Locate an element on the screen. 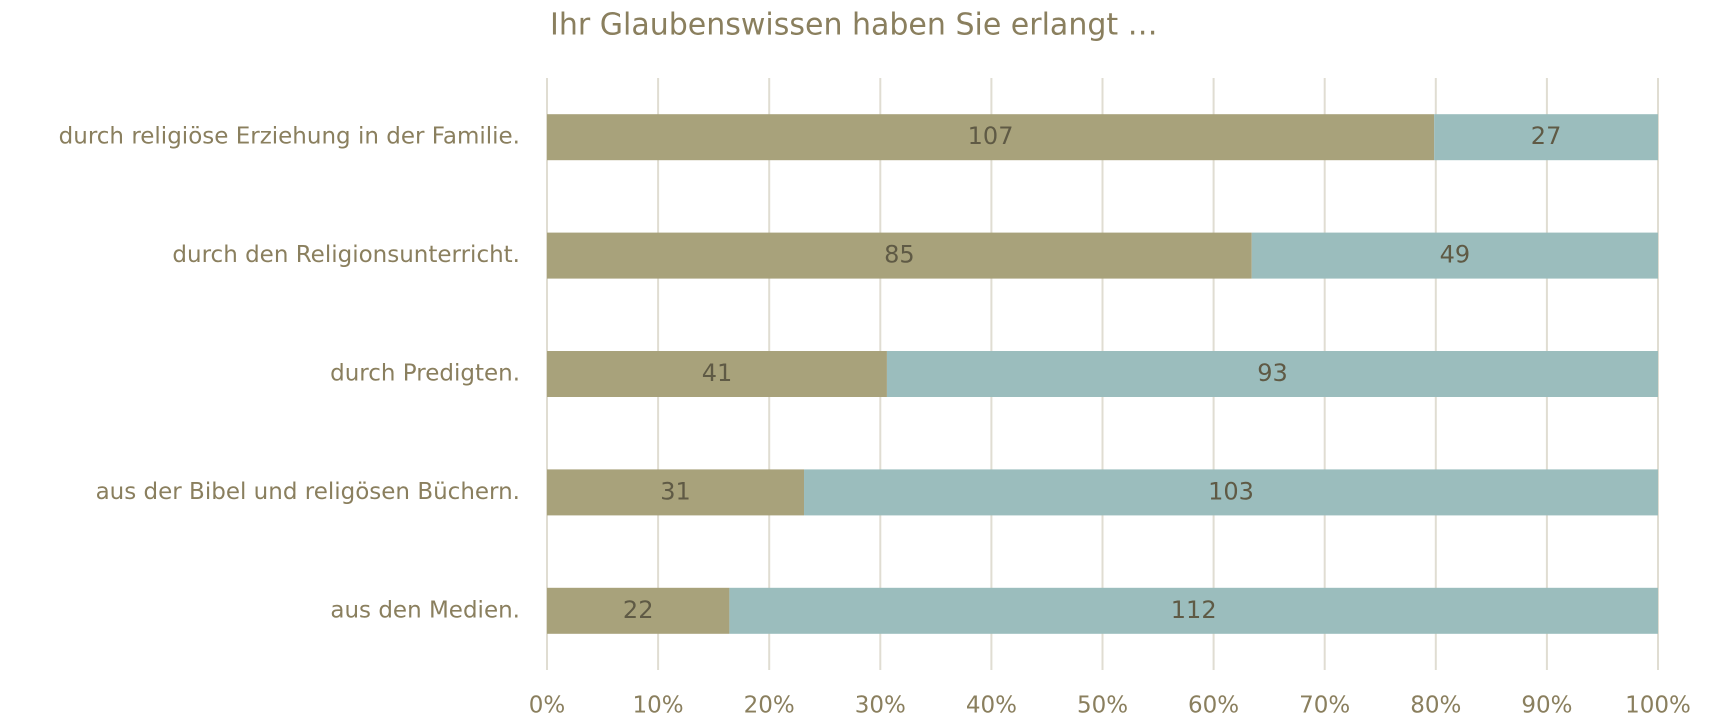 The height and width of the screenshot is (720, 1711). data-label: 31 is located at coordinates (675, 491).